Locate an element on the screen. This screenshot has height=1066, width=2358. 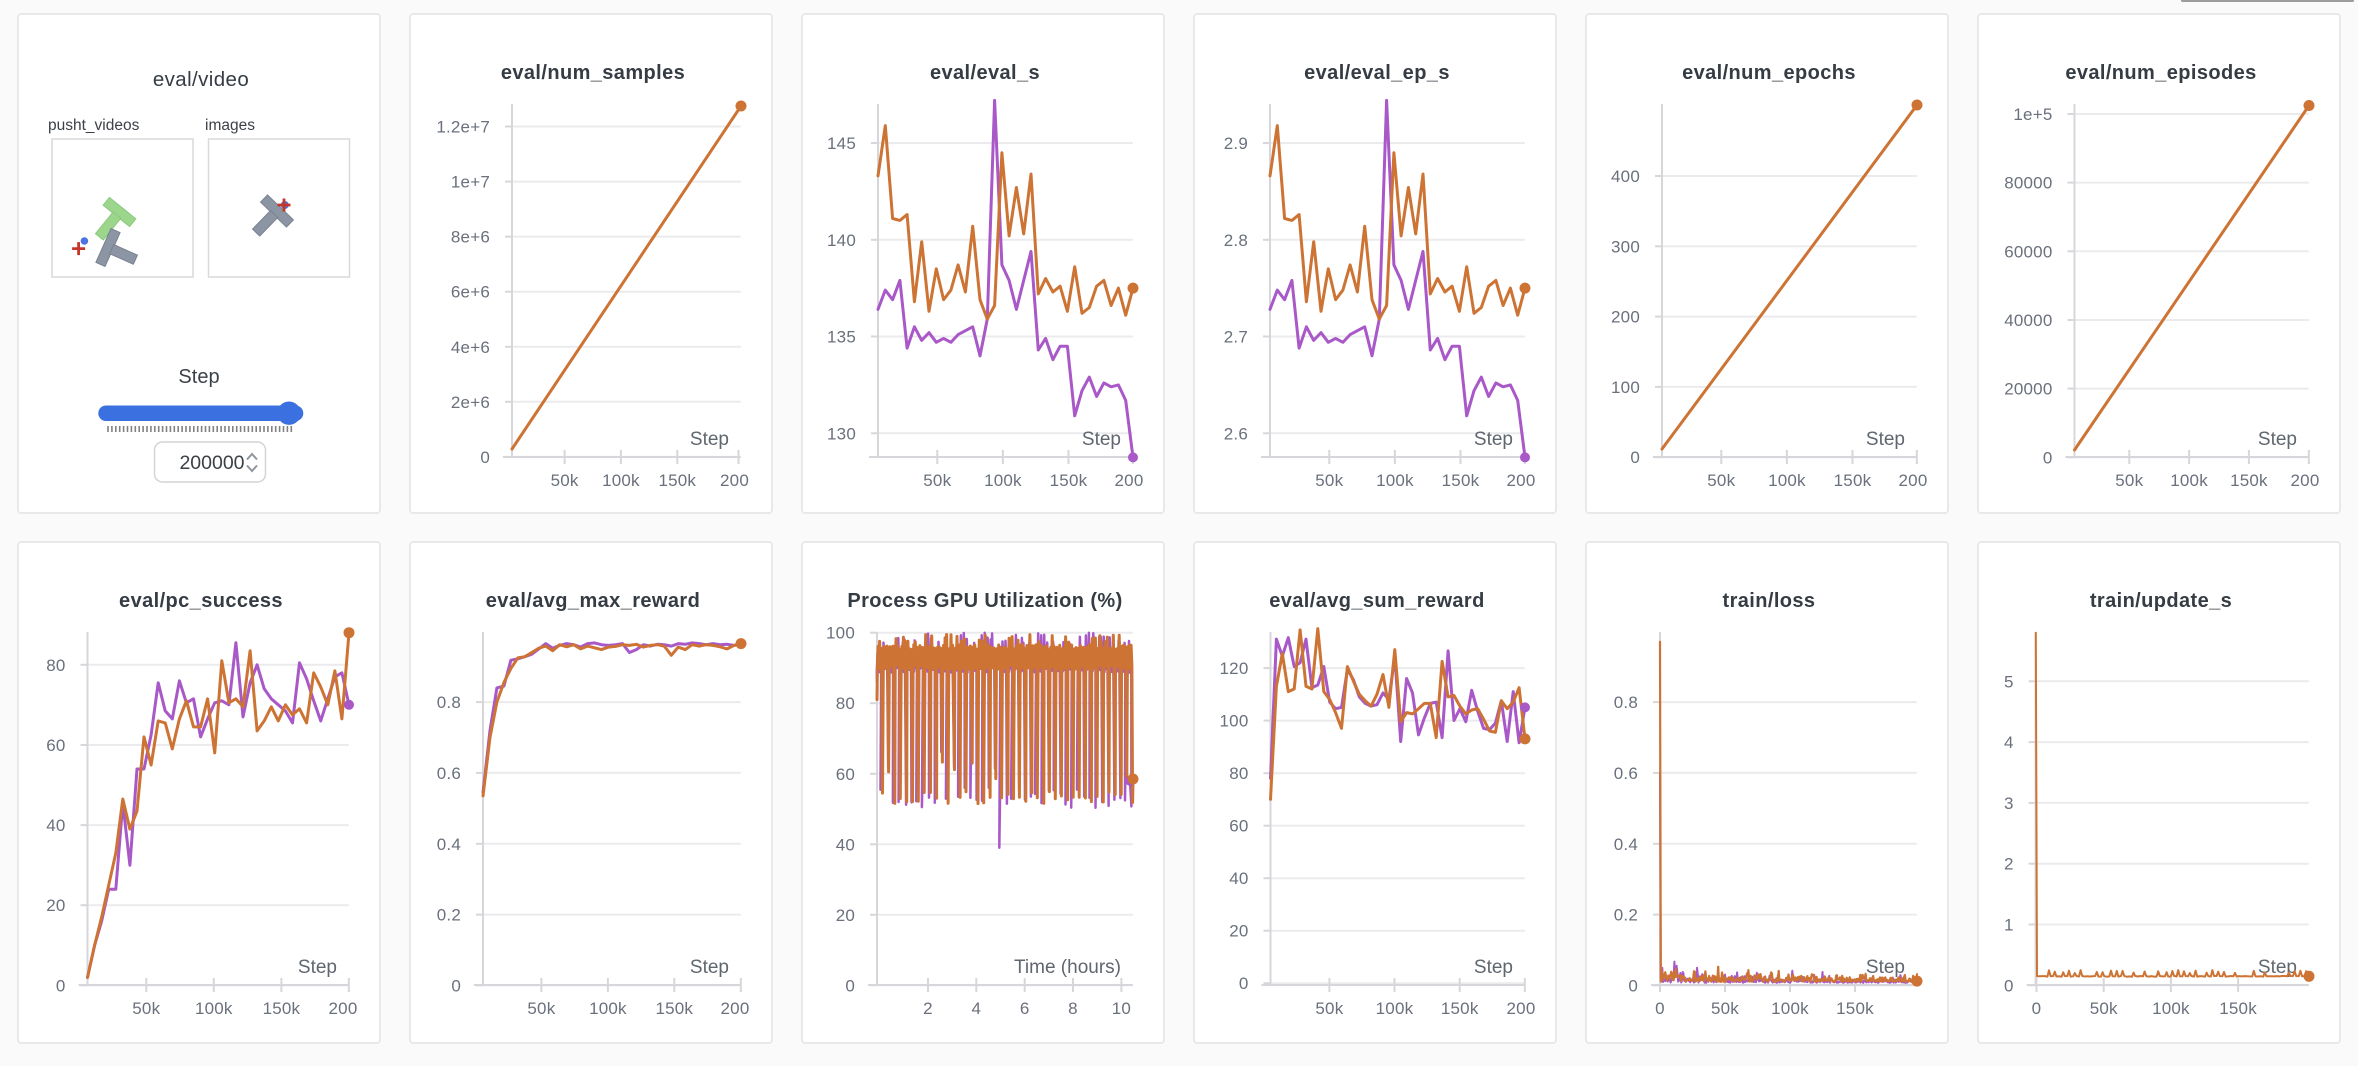
svg-text: 2e+6 is located at coordinates (470, 402).